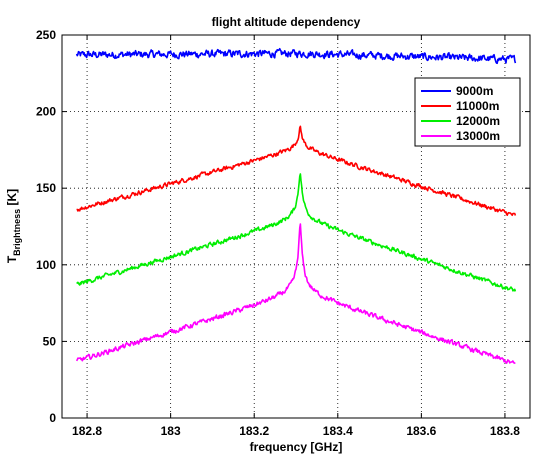 This screenshot has height=457, width=549. What do you see at coordinates (338, 431) in the screenshot?
I see `x-tick-label: 183.4` at bounding box center [338, 431].